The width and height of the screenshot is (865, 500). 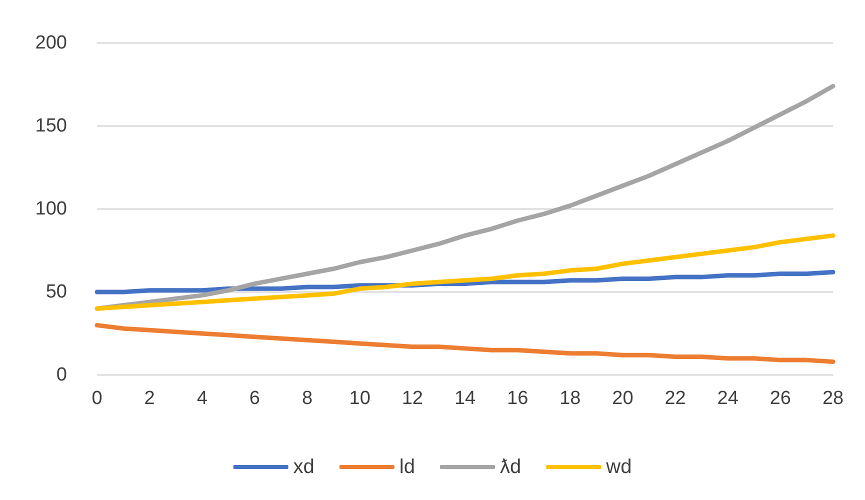 What do you see at coordinates (465, 398) in the screenshot?
I see `x-tick-label: 14` at bounding box center [465, 398].